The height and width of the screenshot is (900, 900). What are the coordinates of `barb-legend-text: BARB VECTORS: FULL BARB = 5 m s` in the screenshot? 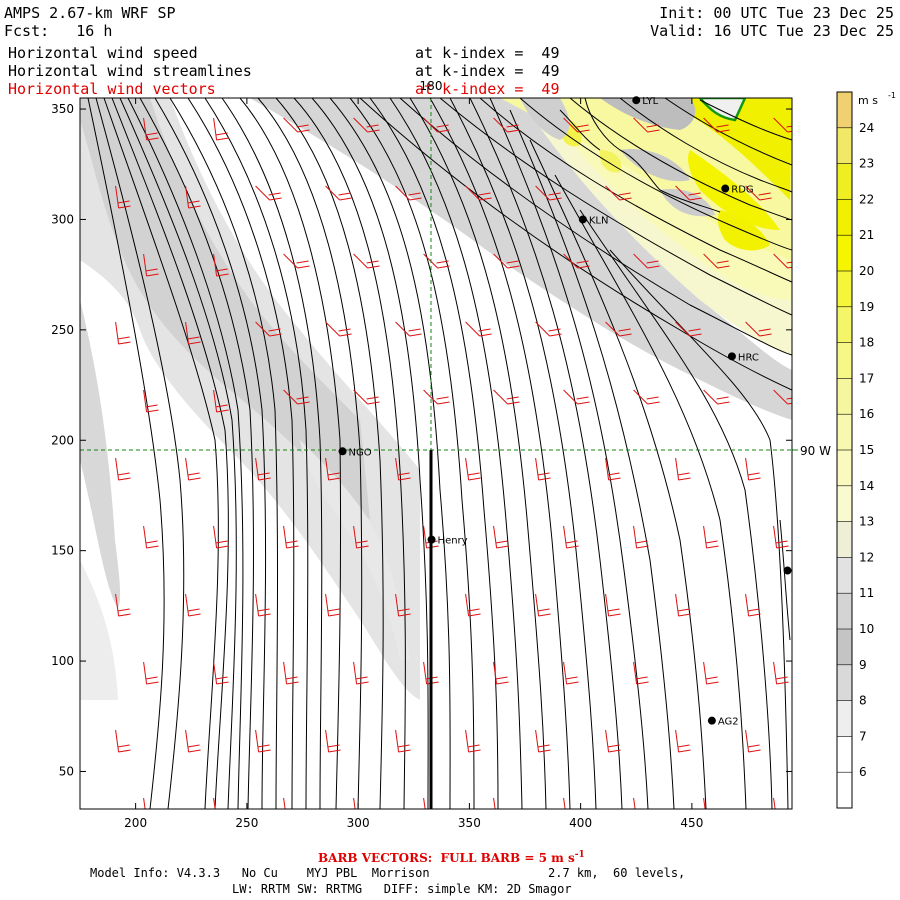 It's located at (446, 858).